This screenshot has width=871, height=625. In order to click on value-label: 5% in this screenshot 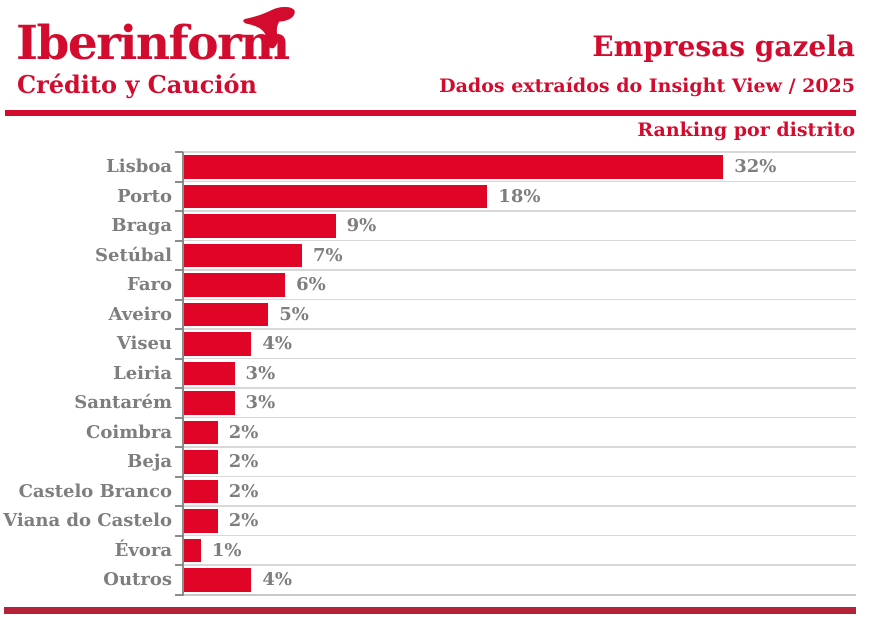, I will do `click(294, 314)`.